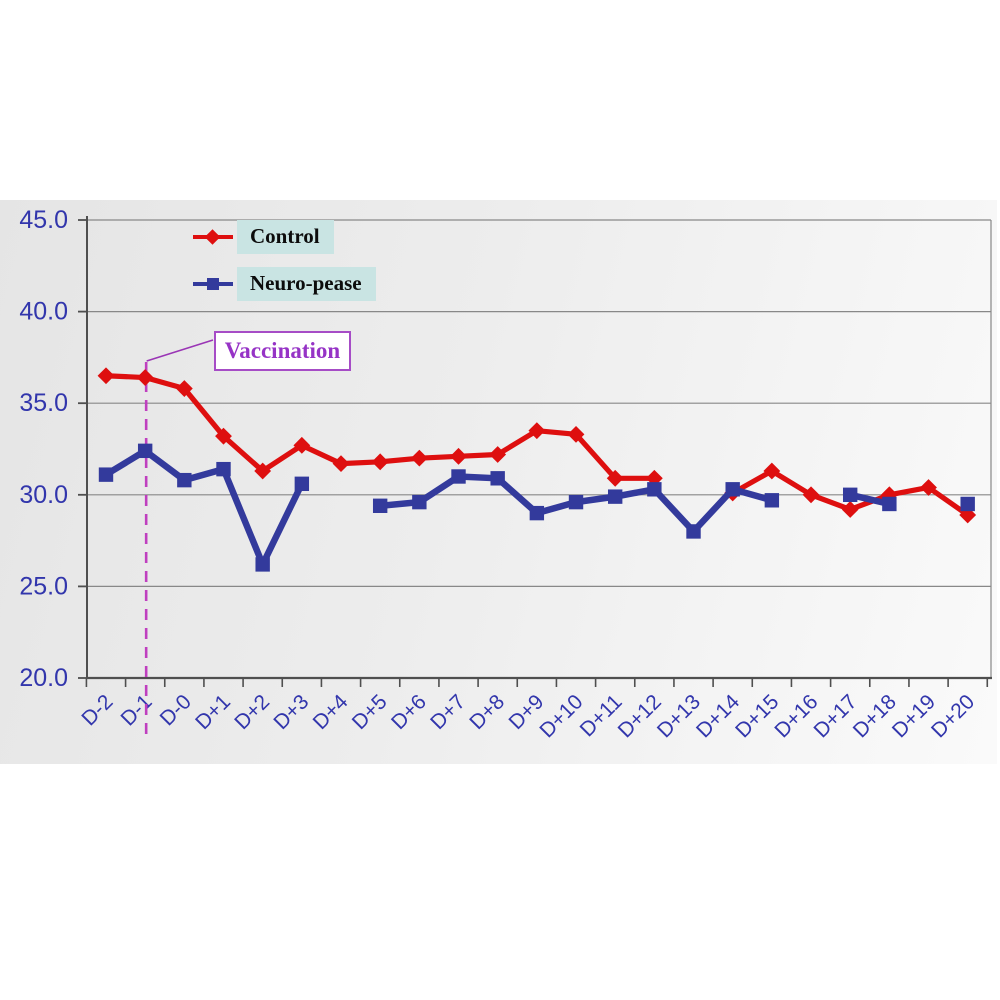 The height and width of the screenshot is (1000, 1000). What do you see at coordinates (213, 237) in the screenshot?
I see `control-diamond-marker-icon` at bounding box center [213, 237].